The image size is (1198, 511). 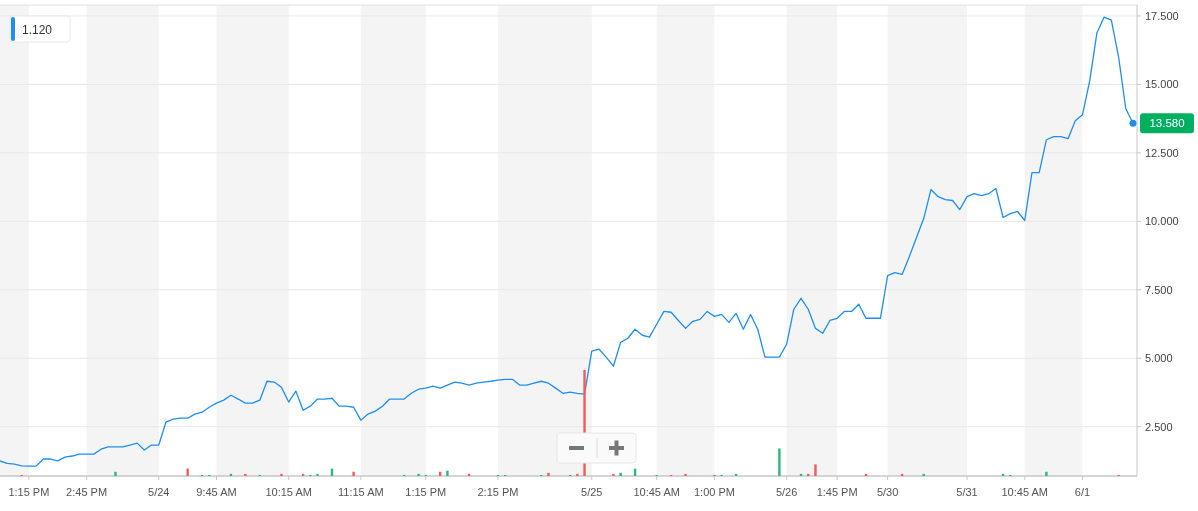 I want to click on y-tick-label: 17.500, so click(x=1162, y=15).